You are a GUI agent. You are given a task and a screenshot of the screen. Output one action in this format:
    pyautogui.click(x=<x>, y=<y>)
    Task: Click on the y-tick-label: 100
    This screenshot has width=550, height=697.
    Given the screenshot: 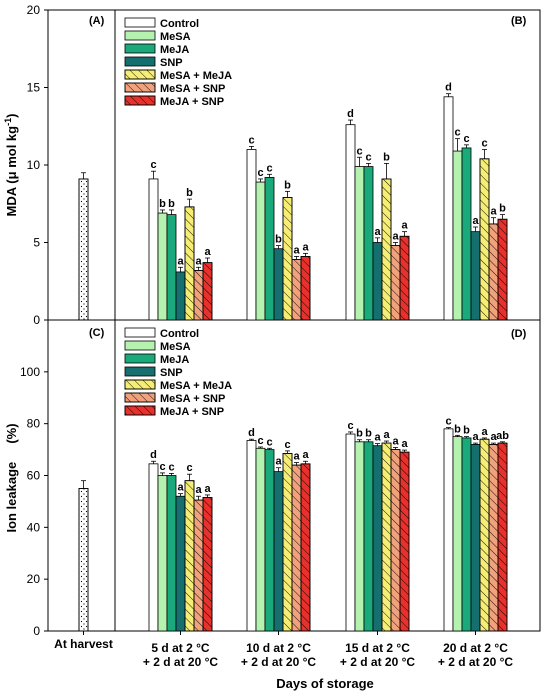 What is the action you would take?
    pyautogui.click(x=30, y=372)
    